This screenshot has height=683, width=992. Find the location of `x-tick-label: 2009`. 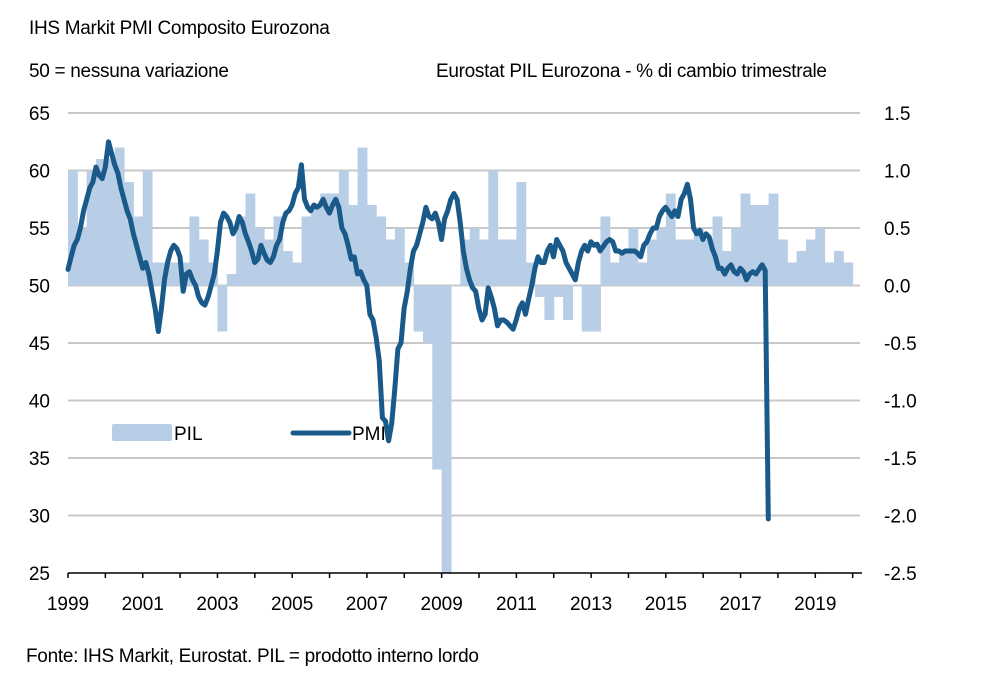

x-tick-label: 2009 is located at coordinates (442, 604).